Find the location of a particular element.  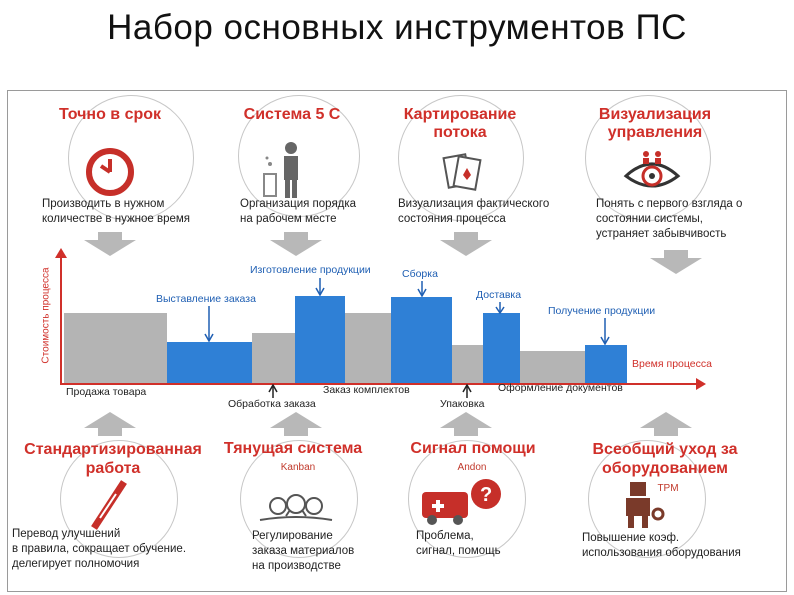

desc-pull-line1: Регулирование is located at coordinates (292, 536).